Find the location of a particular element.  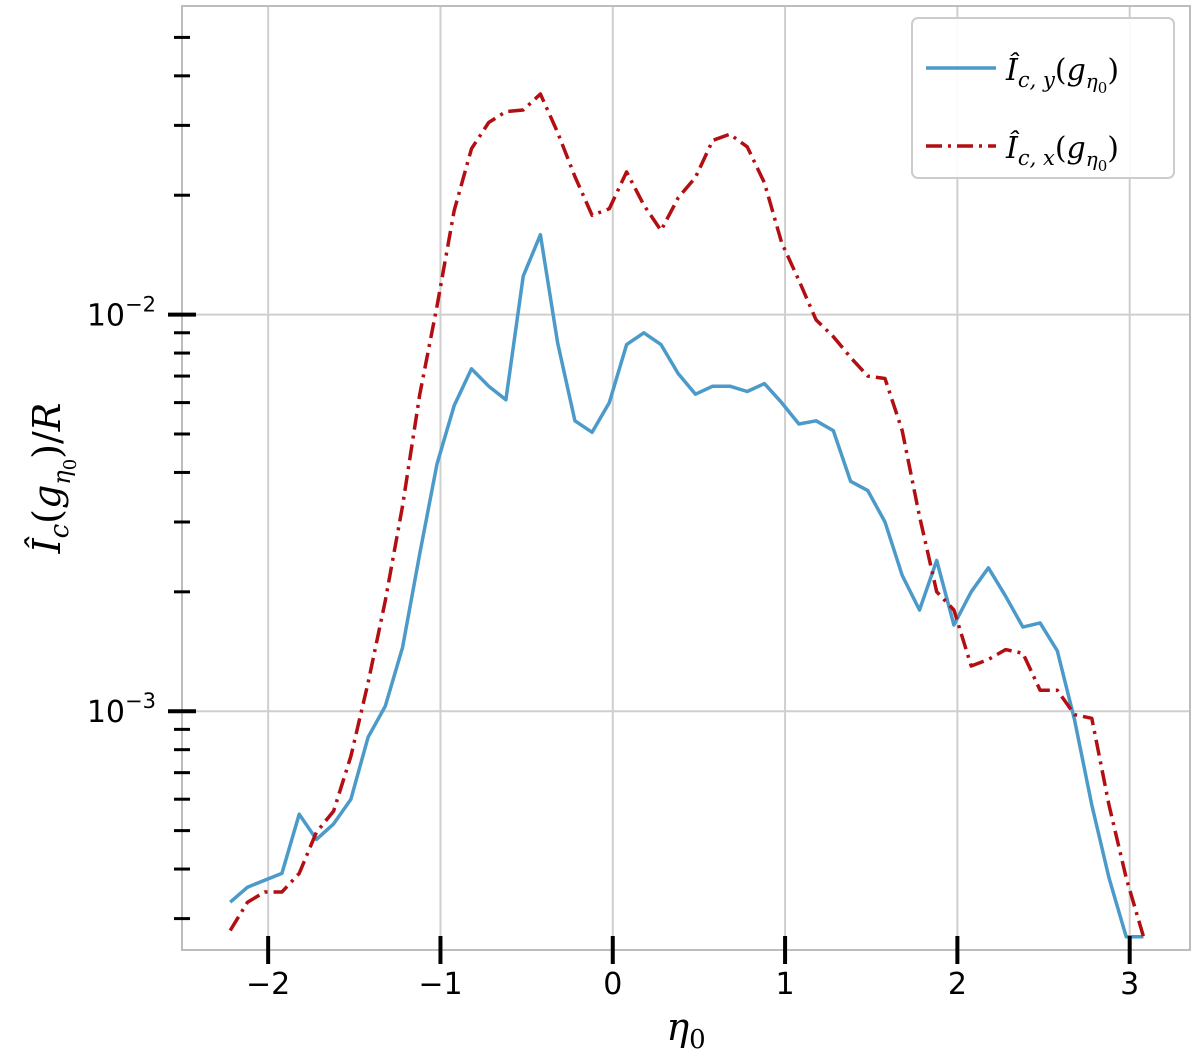

x-tick-label: 0 is located at coordinates (612, 984).